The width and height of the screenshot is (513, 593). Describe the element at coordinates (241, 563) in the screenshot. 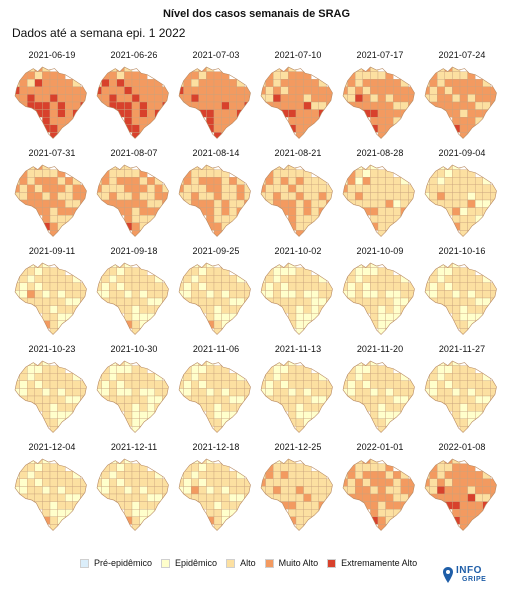

I see `legend-item: Alto` at that location.